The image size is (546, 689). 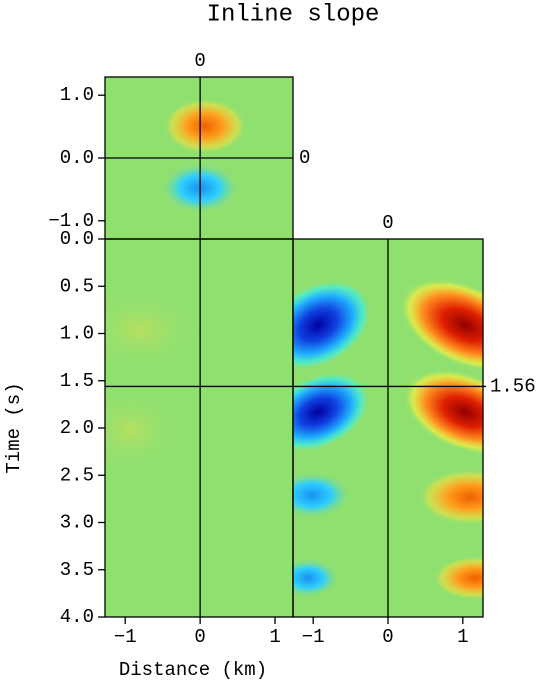 I want to click on y-tick-label: 0.5, so click(x=77, y=286).